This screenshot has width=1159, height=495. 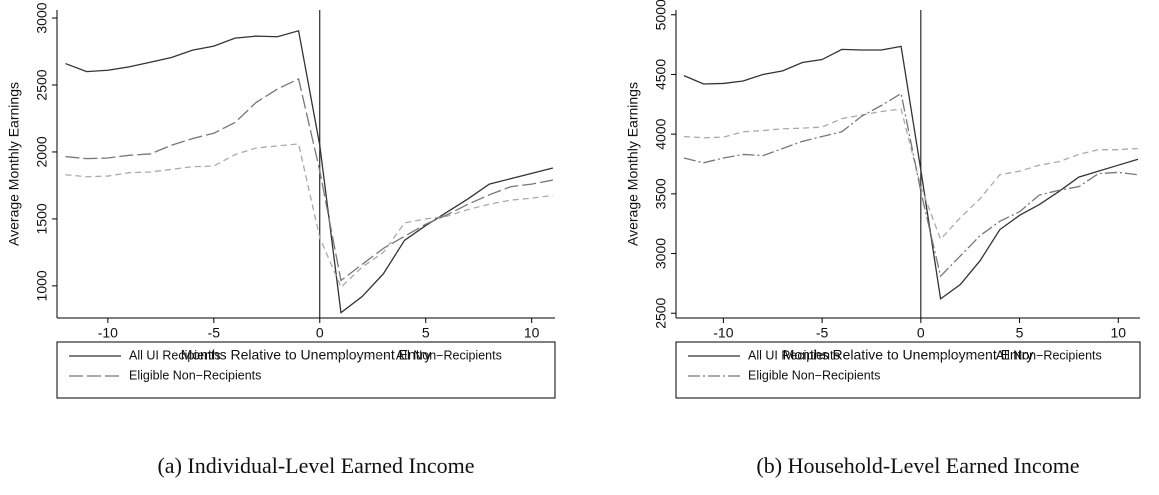 What do you see at coordinates (661, 74) in the screenshot?
I see `y-tick-label: 4500` at bounding box center [661, 74].